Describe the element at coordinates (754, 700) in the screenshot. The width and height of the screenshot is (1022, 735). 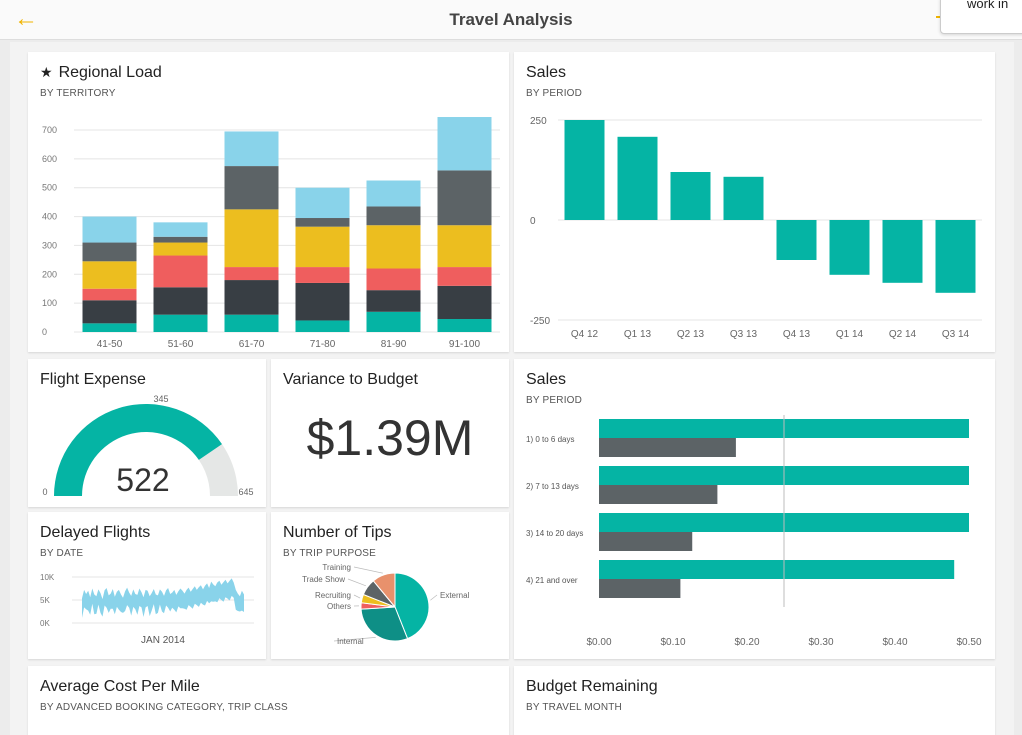
I see `tile-budget-remaining: Budget Remaining BY TRAVEL MONTH` at that location.